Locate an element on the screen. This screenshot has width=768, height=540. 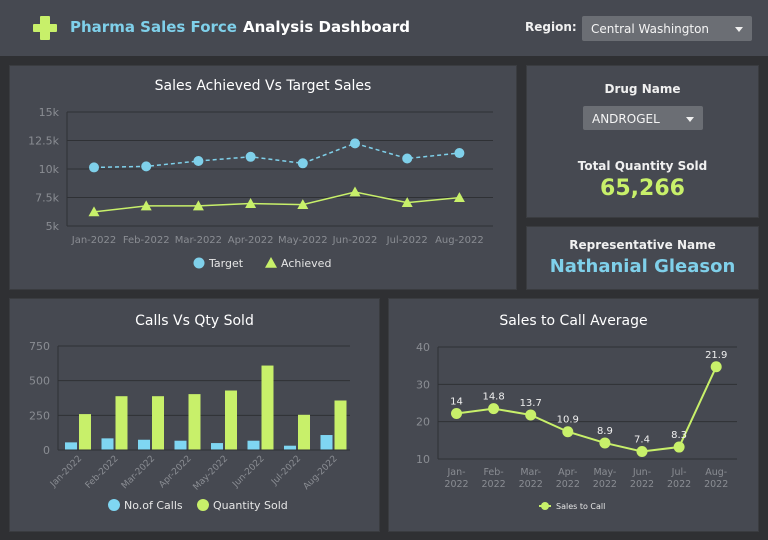
legend-target-label: Target is located at coordinates (226, 263).